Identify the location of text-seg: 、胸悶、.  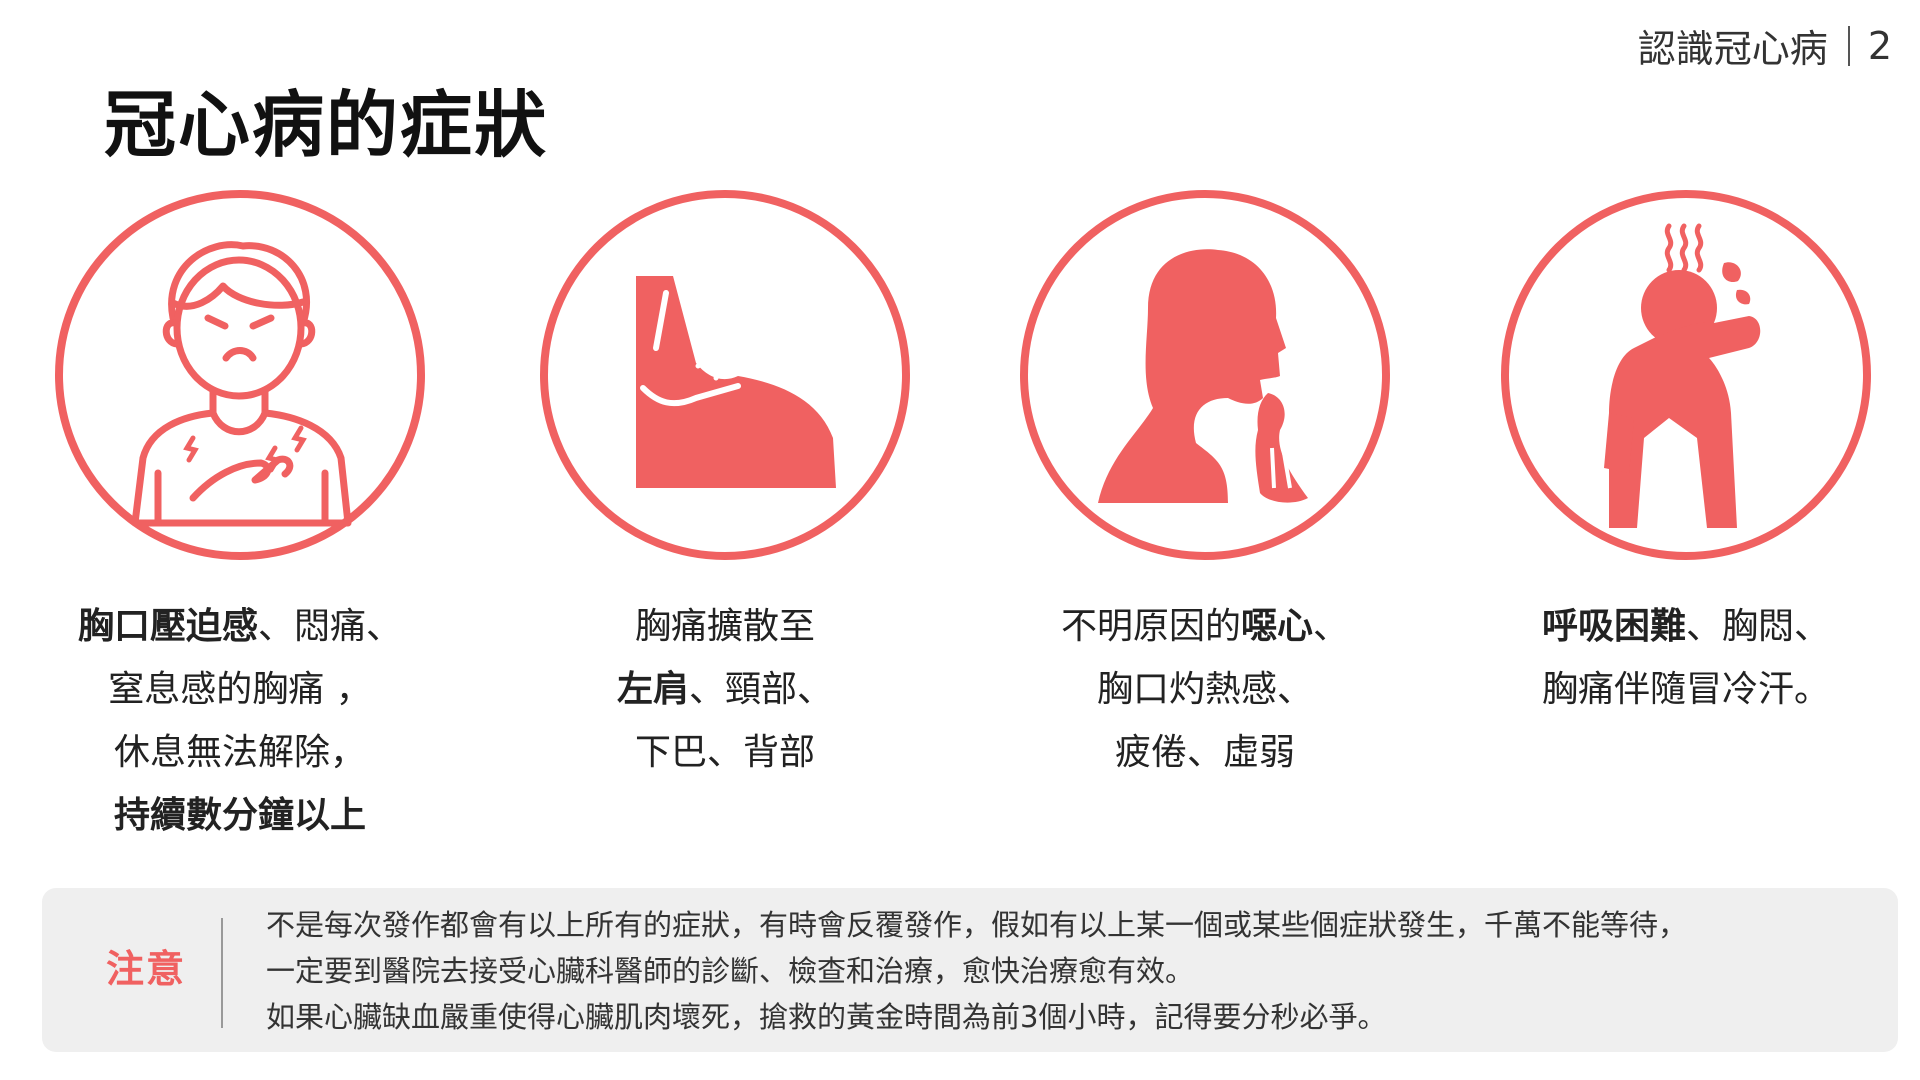
(1758, 626).